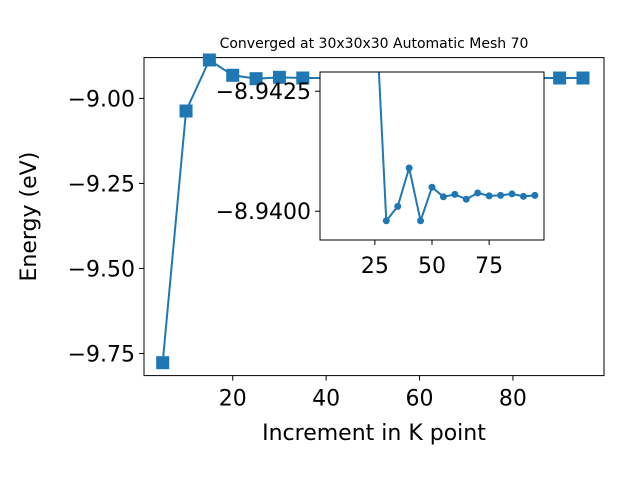 The height and width of the screenshot is (480, 640). What do you see at coordinates (101, 184) in the screenshot?
I see `y-tick-label: −9.25` at bounding box center [101, 184].